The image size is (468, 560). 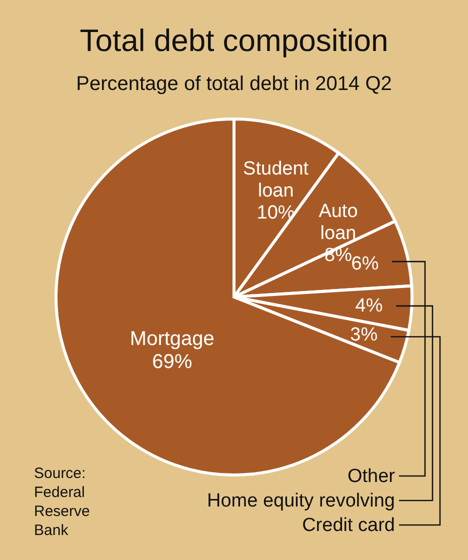 What do you see at coordinates (369, 305) in the screenshot?
I see `data-label: 4%` at bounding box center [369, 305].